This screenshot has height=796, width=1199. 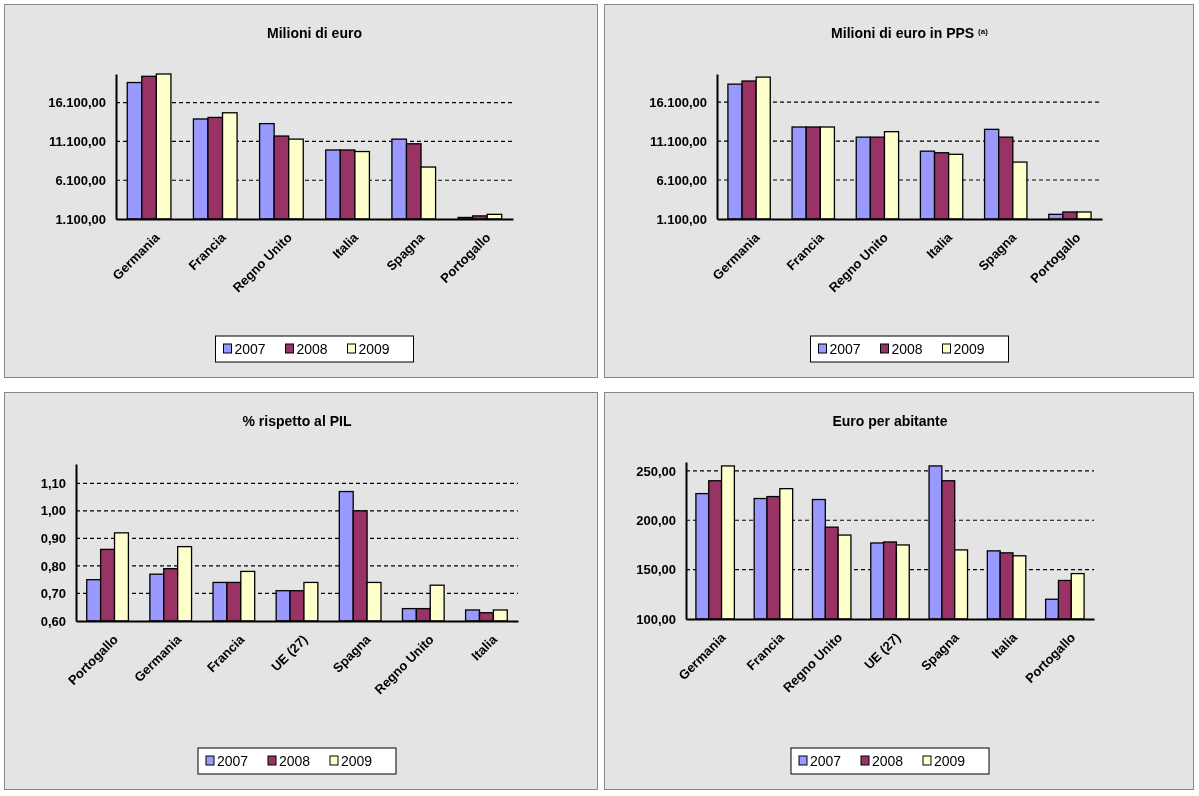 What do you see at coordinates (314, 33) in the screenshot?
I see `chart-title: Milioni di euro` at bounding box center [314, 33].